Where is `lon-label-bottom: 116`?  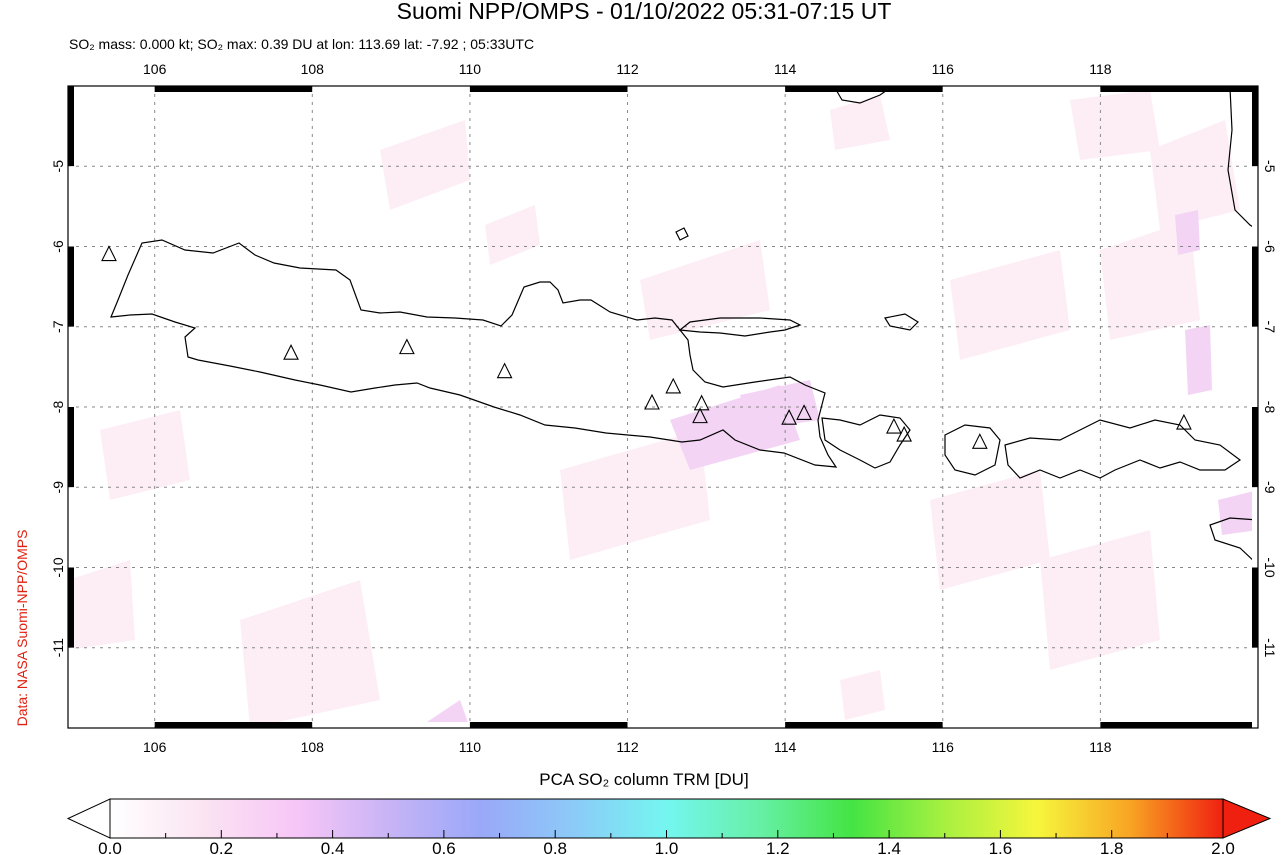
lon-label-bottom: 116 is located at coordinates (943, 747).